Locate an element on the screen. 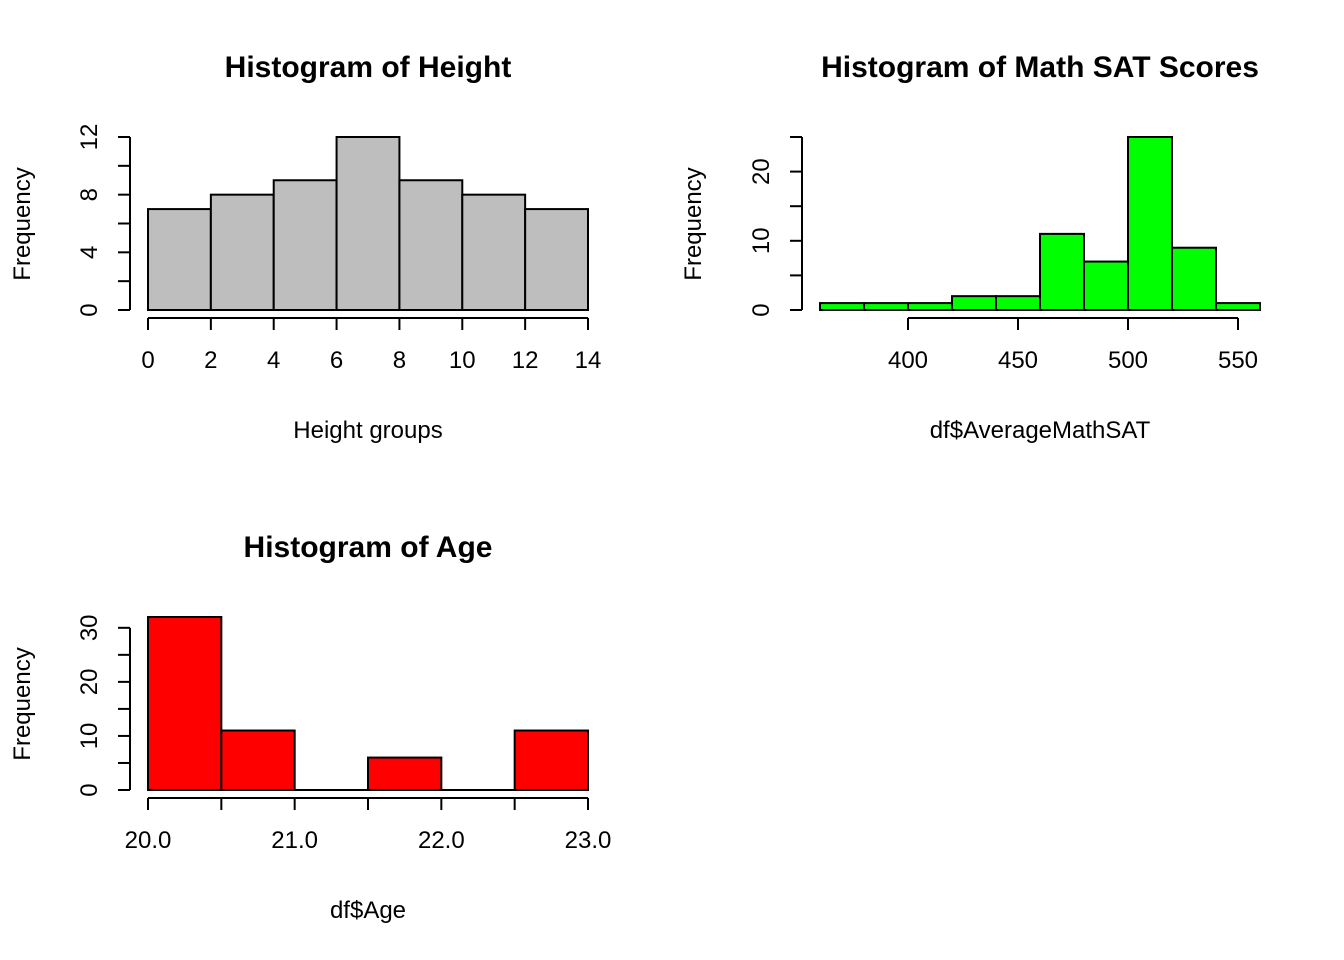  y-tick-label: 8 is located at coordinates (89, 194).